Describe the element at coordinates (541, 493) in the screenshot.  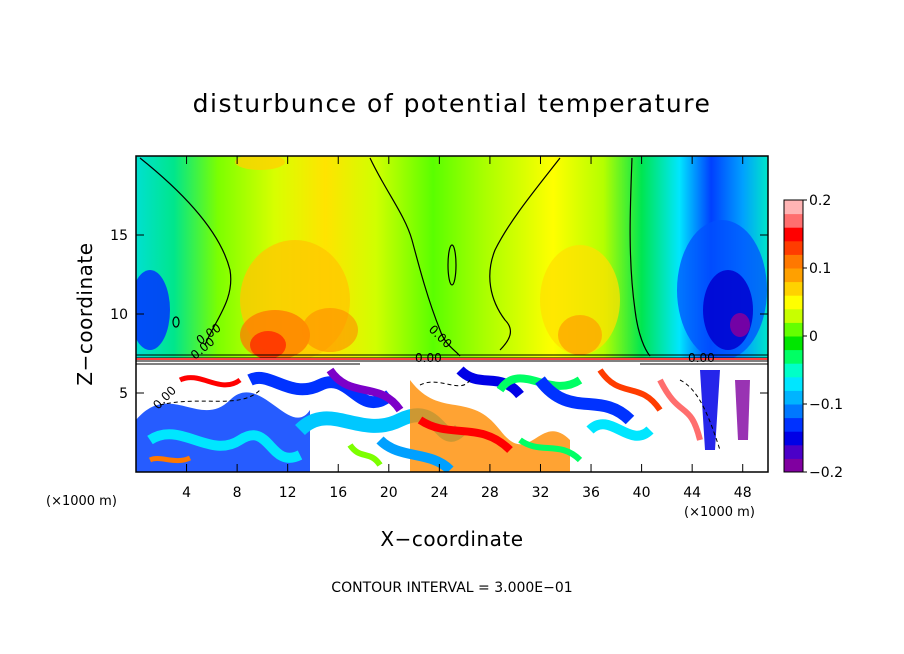
I see `x-tick-label: 32` at that location.